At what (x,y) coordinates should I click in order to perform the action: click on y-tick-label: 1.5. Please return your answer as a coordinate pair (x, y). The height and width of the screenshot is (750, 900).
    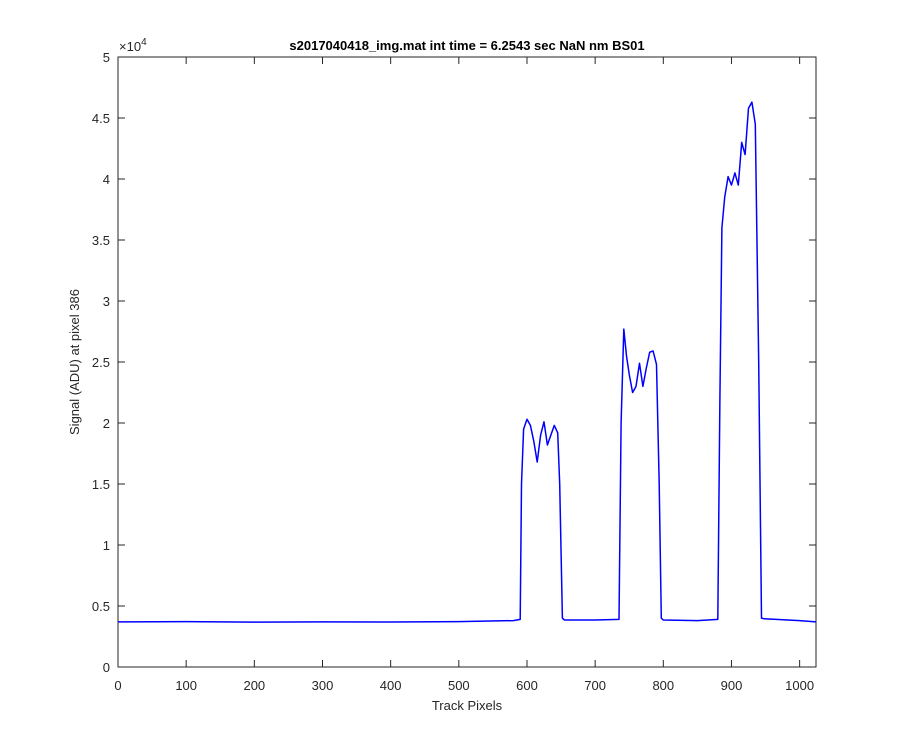
    Looking at the image, I should click on (101, 484).